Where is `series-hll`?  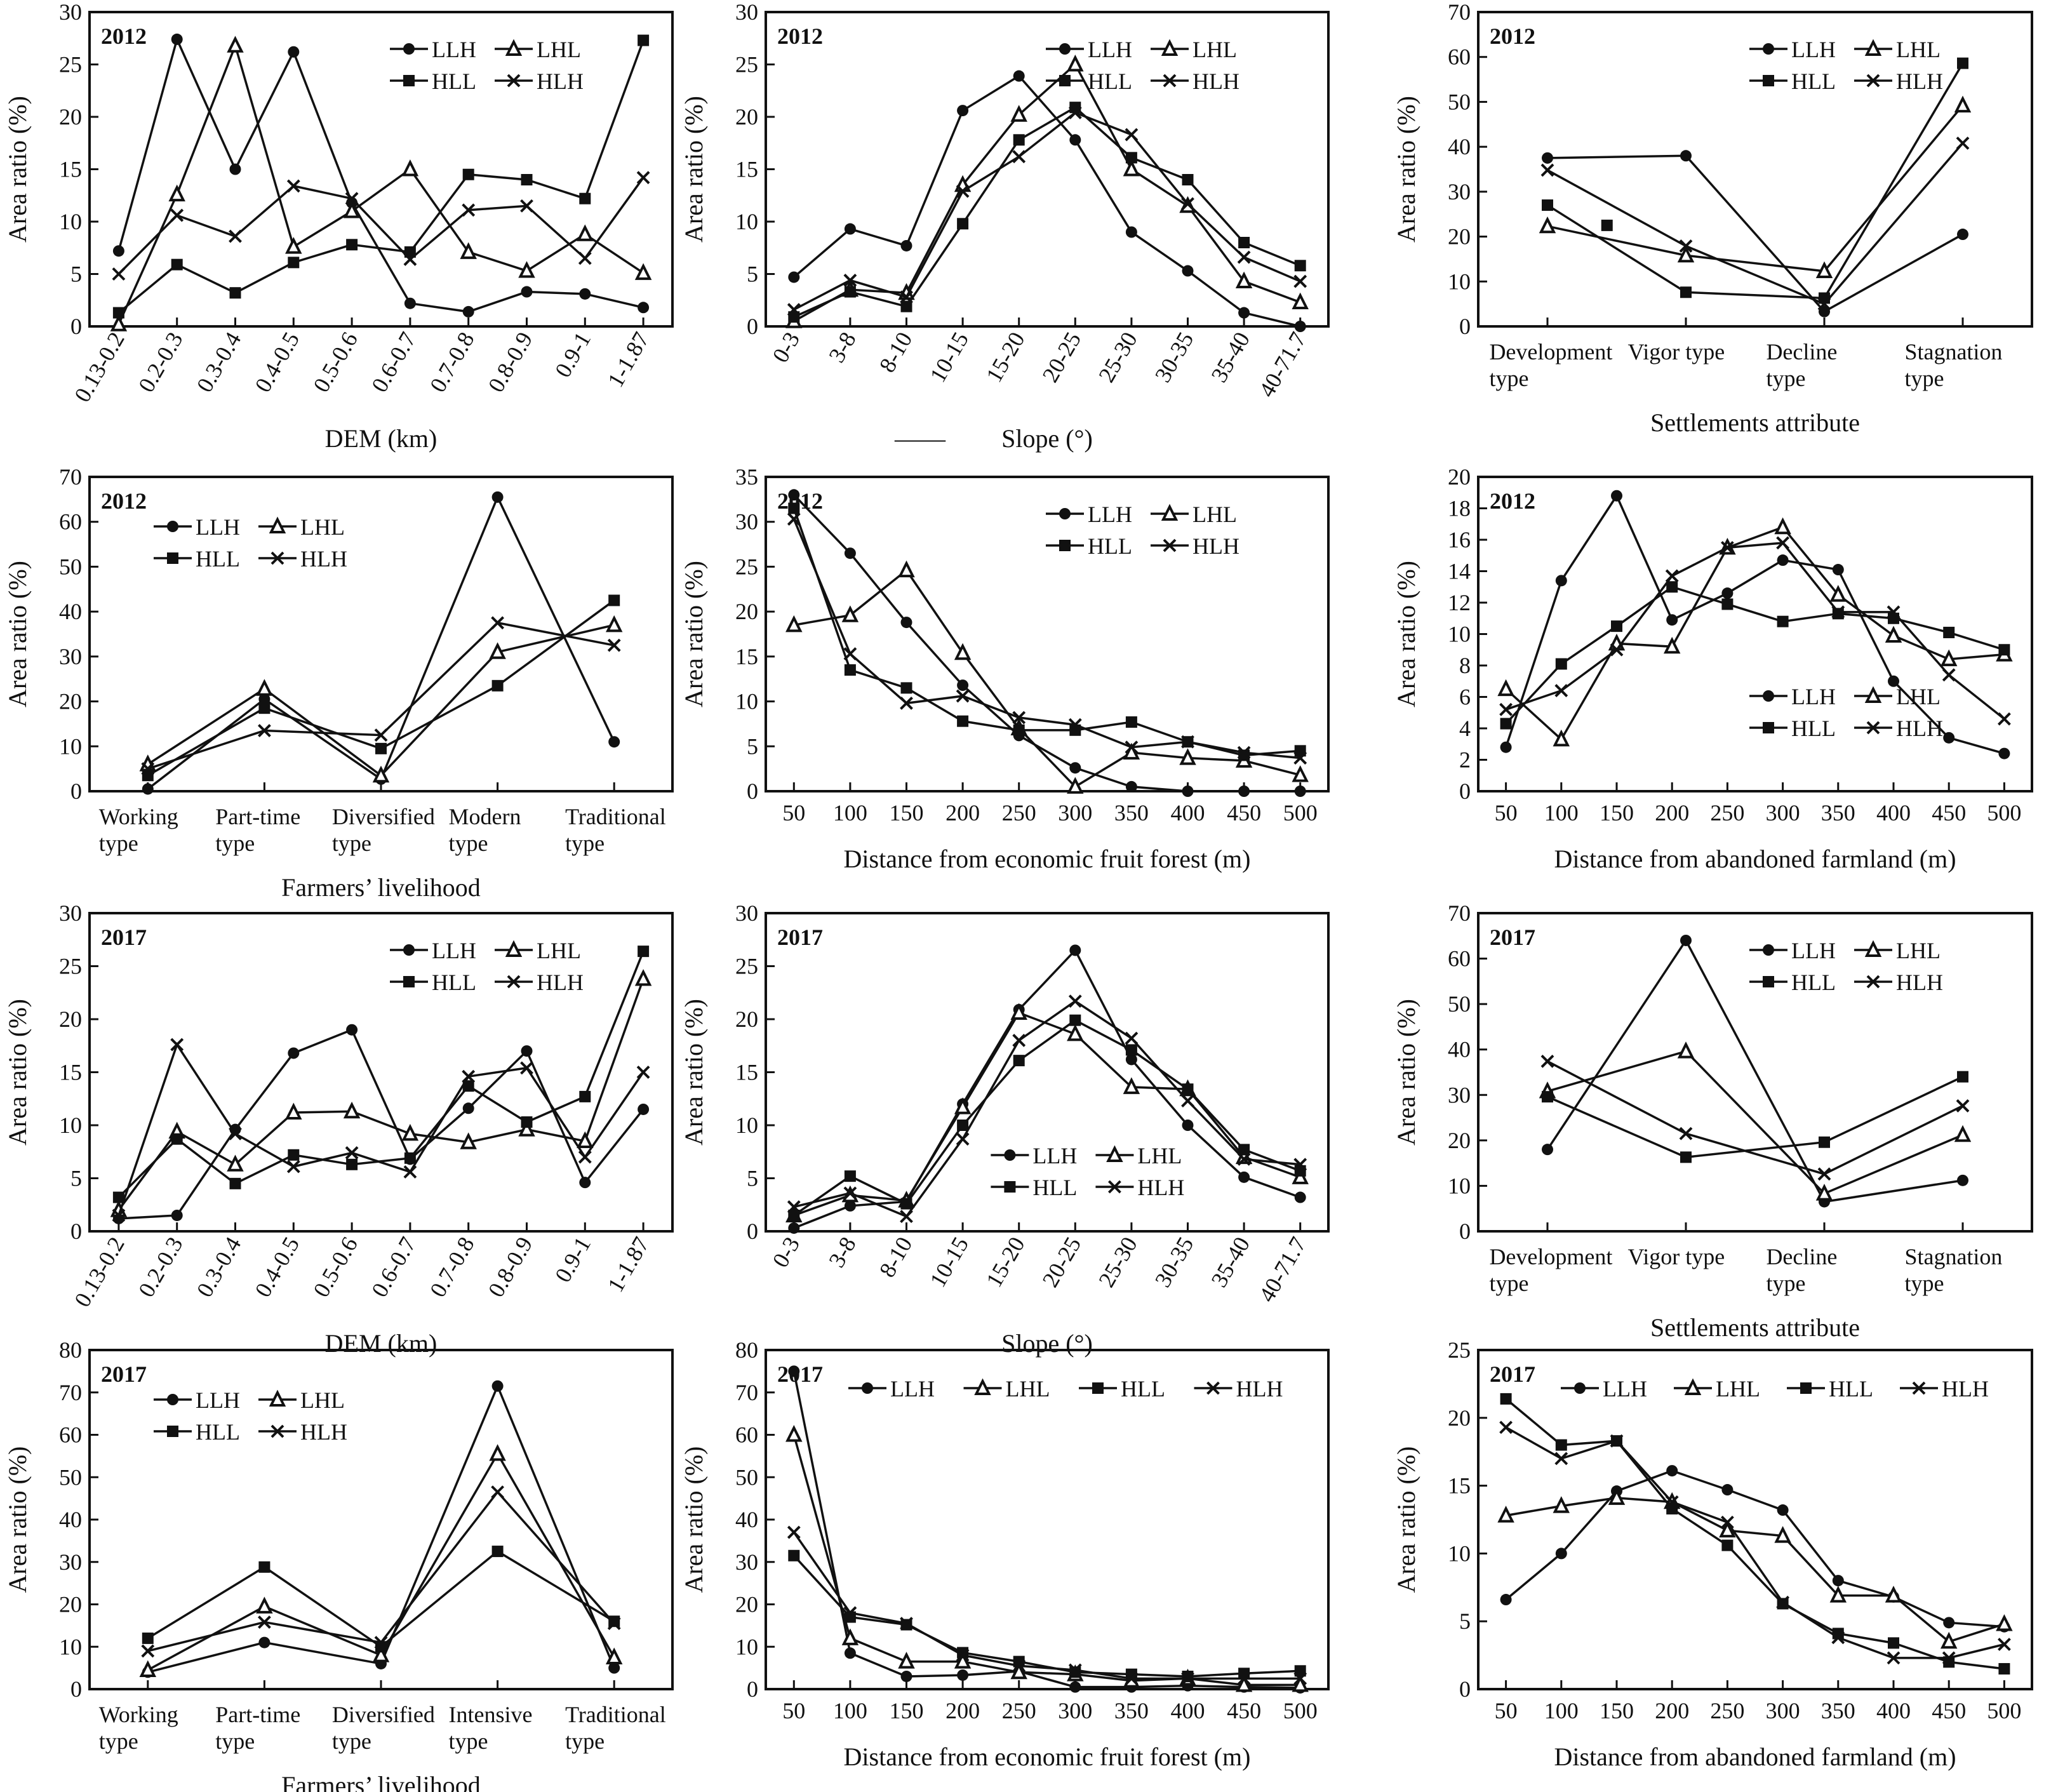 series-hll is located at coordinates (381, 688).